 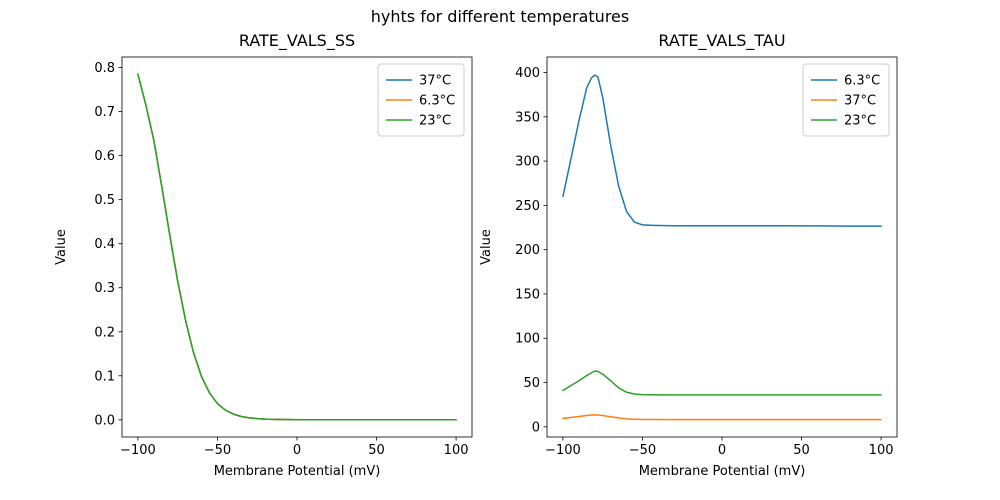 What do you see at coordinates (104, 156) in the screenshot?
I see `y-tick-label: 0.6` at bounding box center [104, 156].